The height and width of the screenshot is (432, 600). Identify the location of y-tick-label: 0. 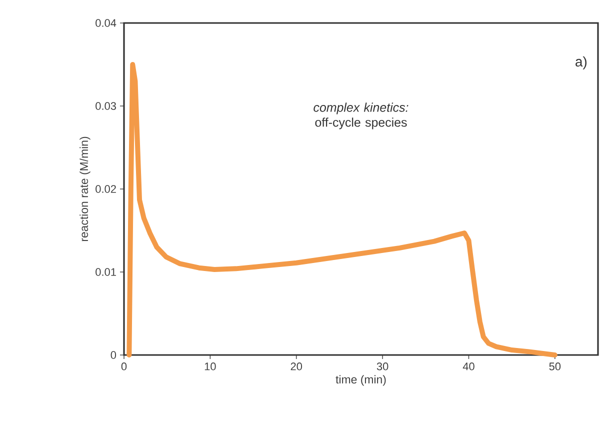
(113, 355).